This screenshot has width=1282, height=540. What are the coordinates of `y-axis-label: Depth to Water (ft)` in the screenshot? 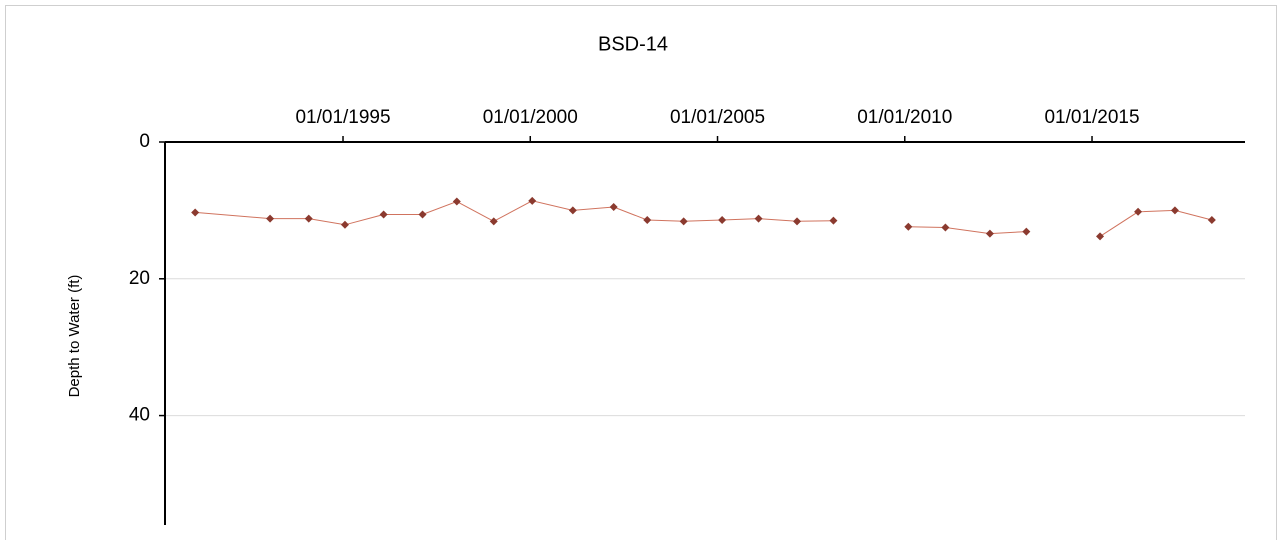 It's located at (74, 336).